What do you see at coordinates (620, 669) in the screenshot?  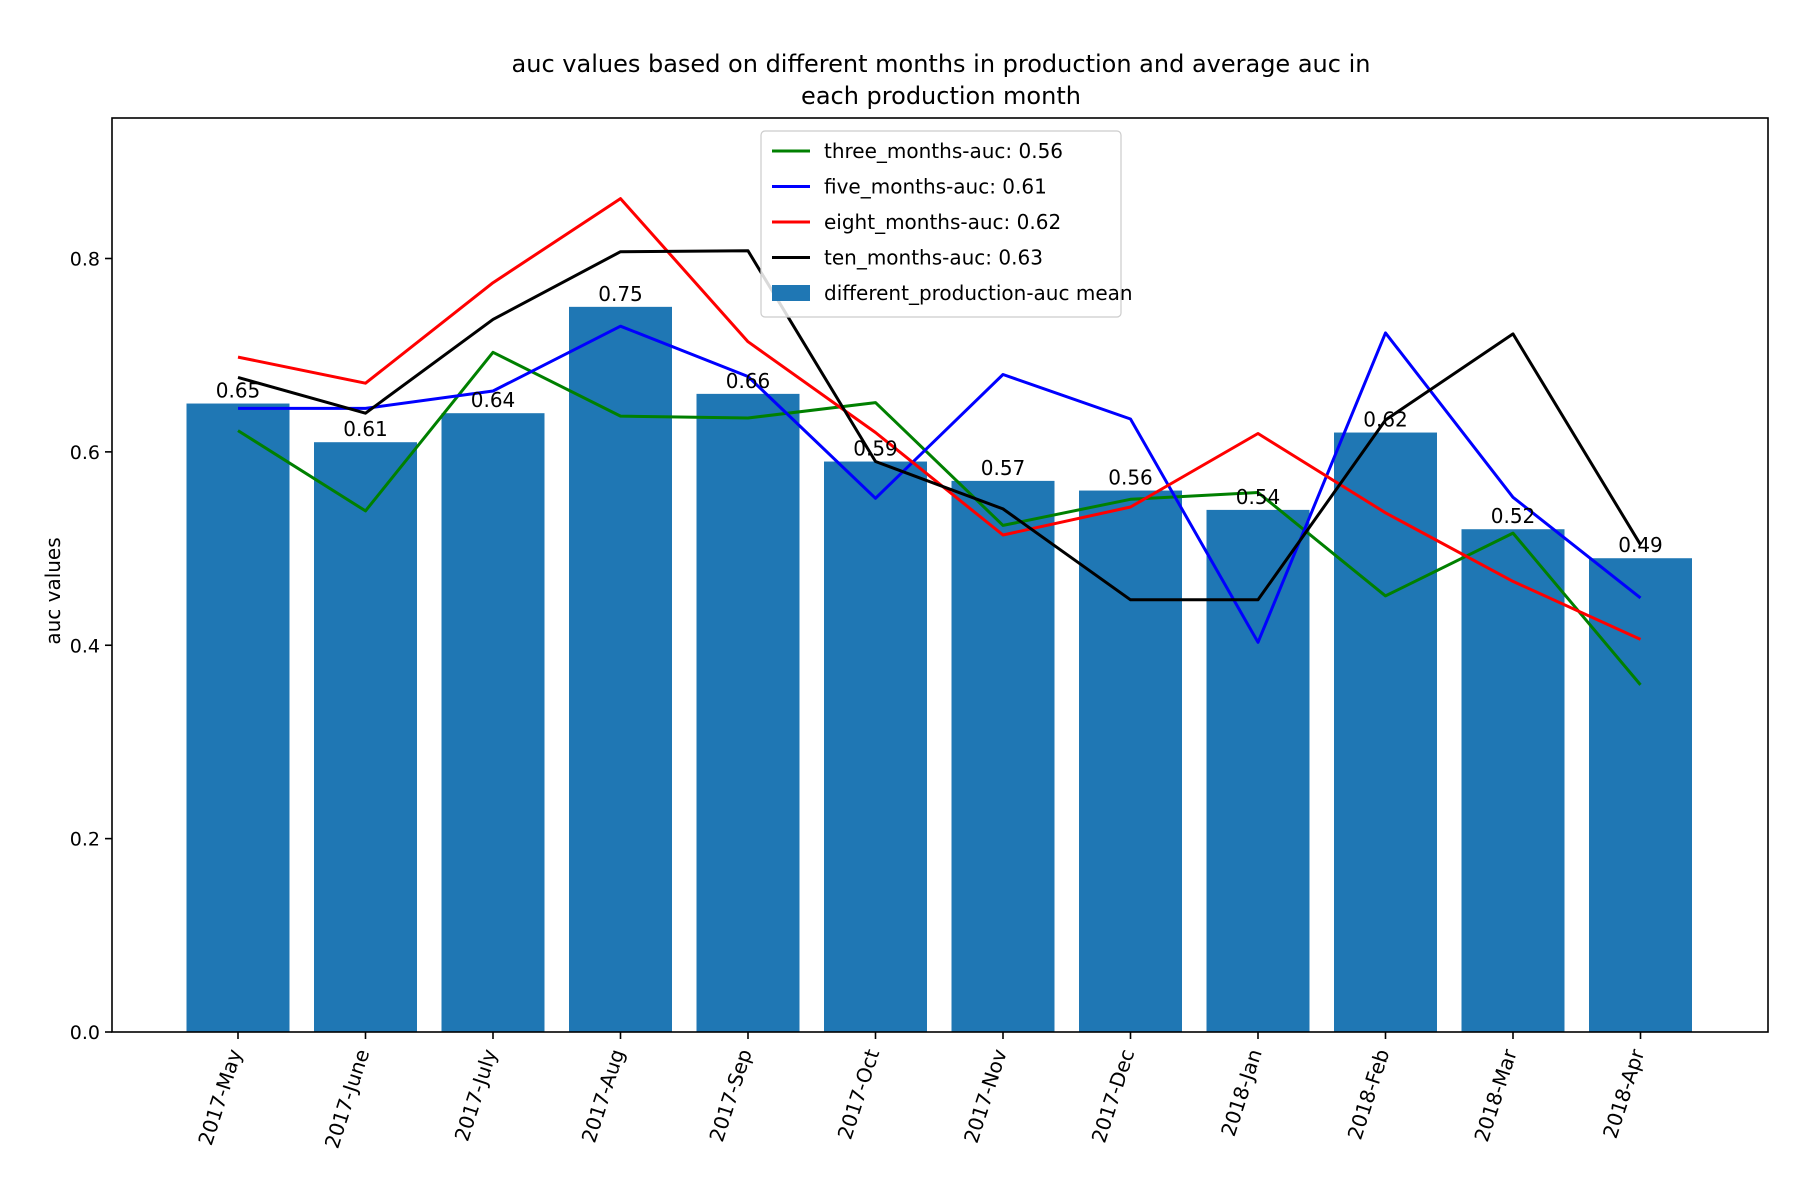 I see `bar-2017-Aug` at bounding box center [620, 669].